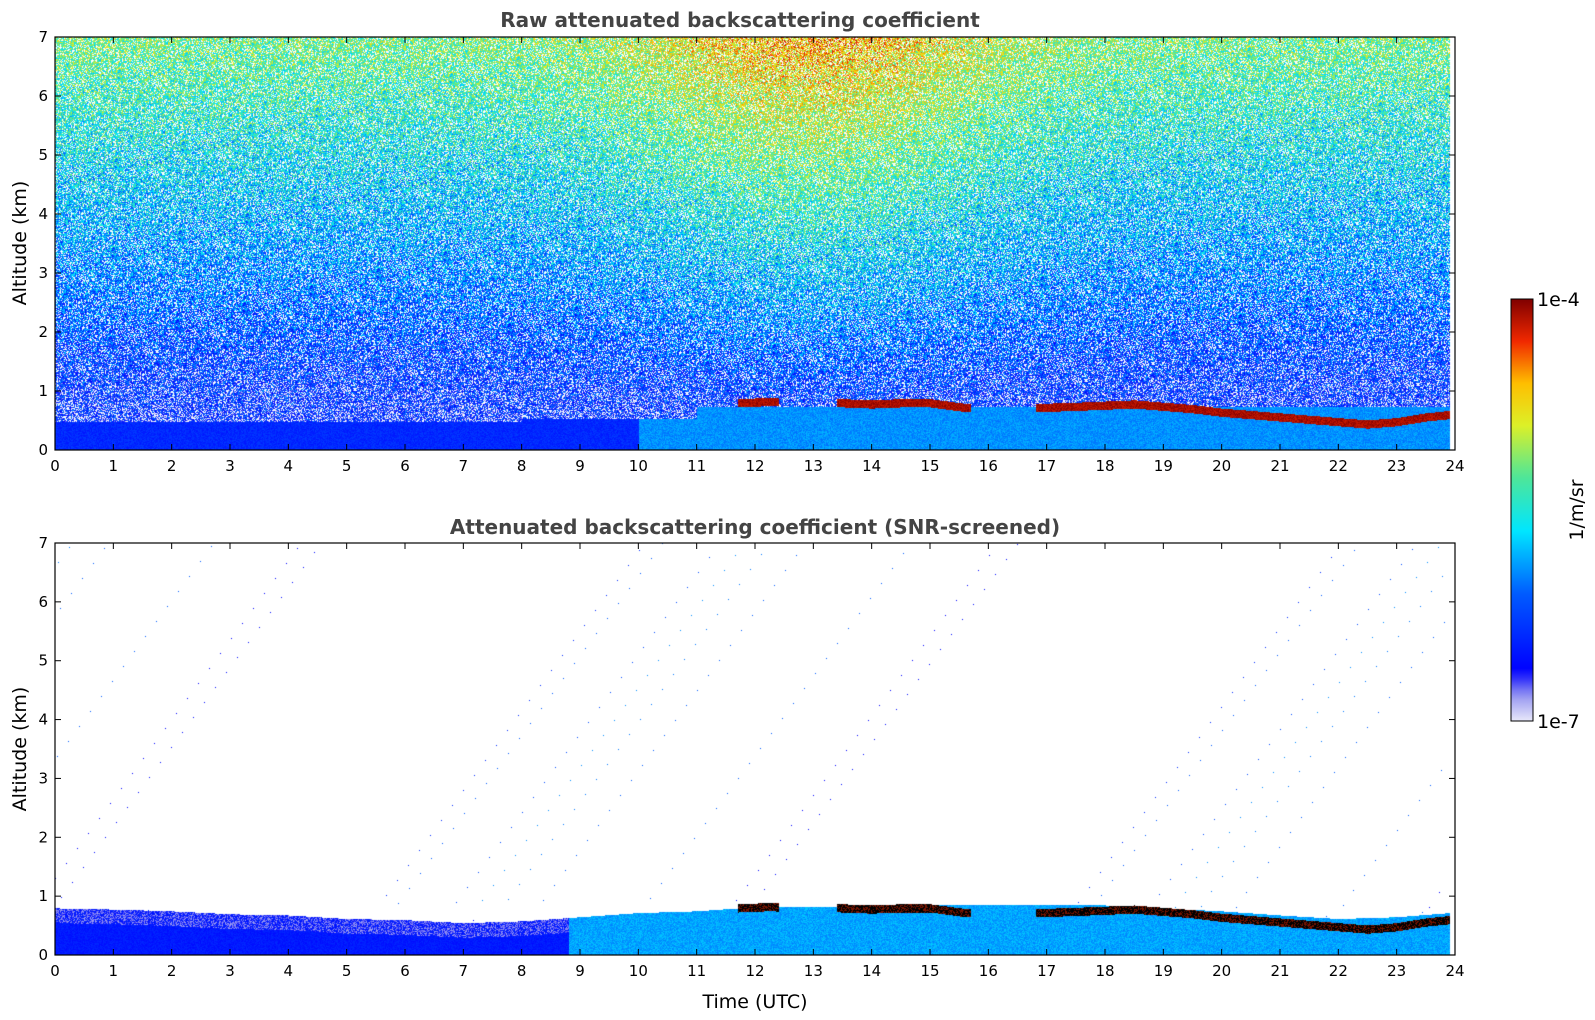 The height and width of the screenshot is (1020, 1595). What do you see at coordinates (1577, 509) in the screenshot?
I see `colorbar-unit-label: 1/m/sr` at bounding box center [1577, 509].